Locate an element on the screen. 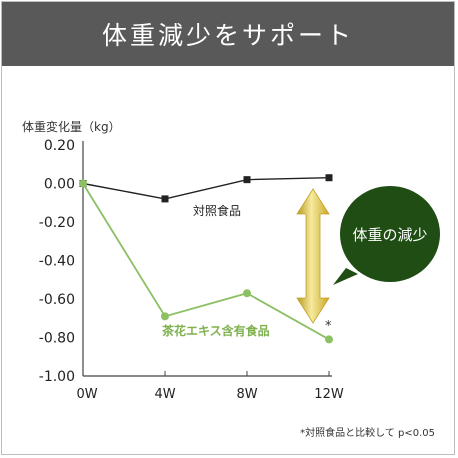 This screenshot has width=458, height=458. y-axis-label: 体重変化量（kg） is located at coordinates (71, 126).